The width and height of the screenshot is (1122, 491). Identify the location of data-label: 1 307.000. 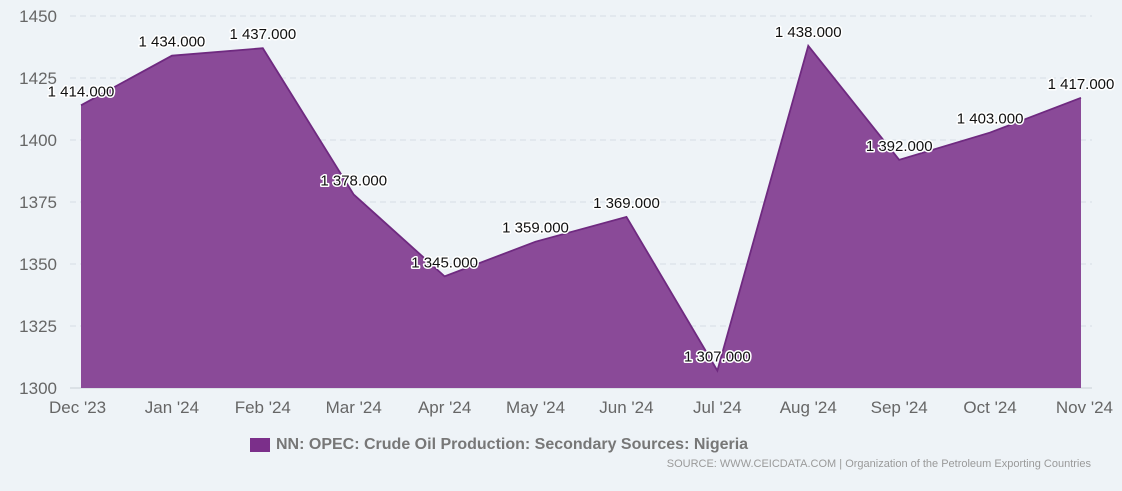
(717, 357).